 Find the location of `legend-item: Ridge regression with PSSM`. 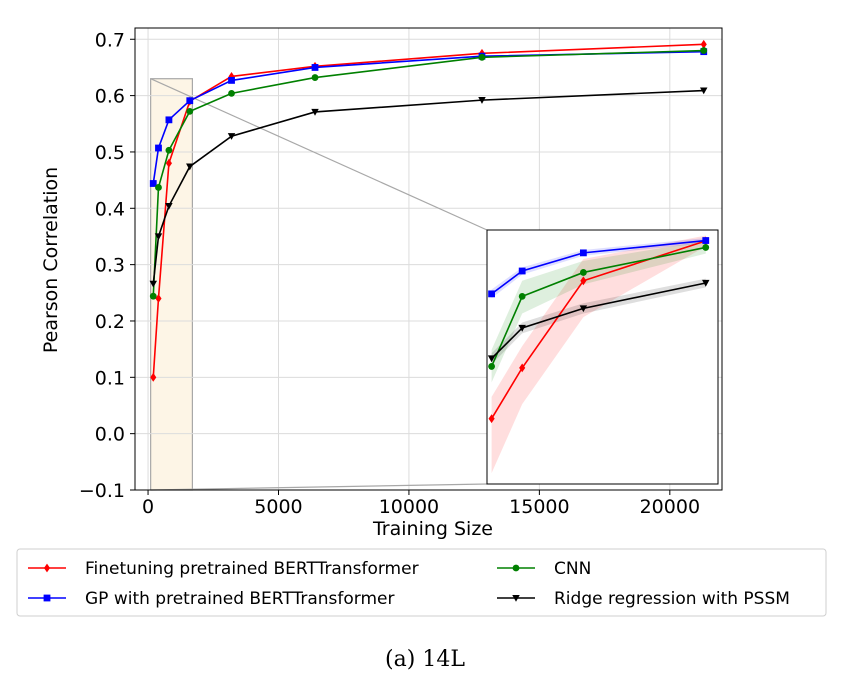

legend-item: Ridge regression with PSSM is located at coordinates (643, 599).